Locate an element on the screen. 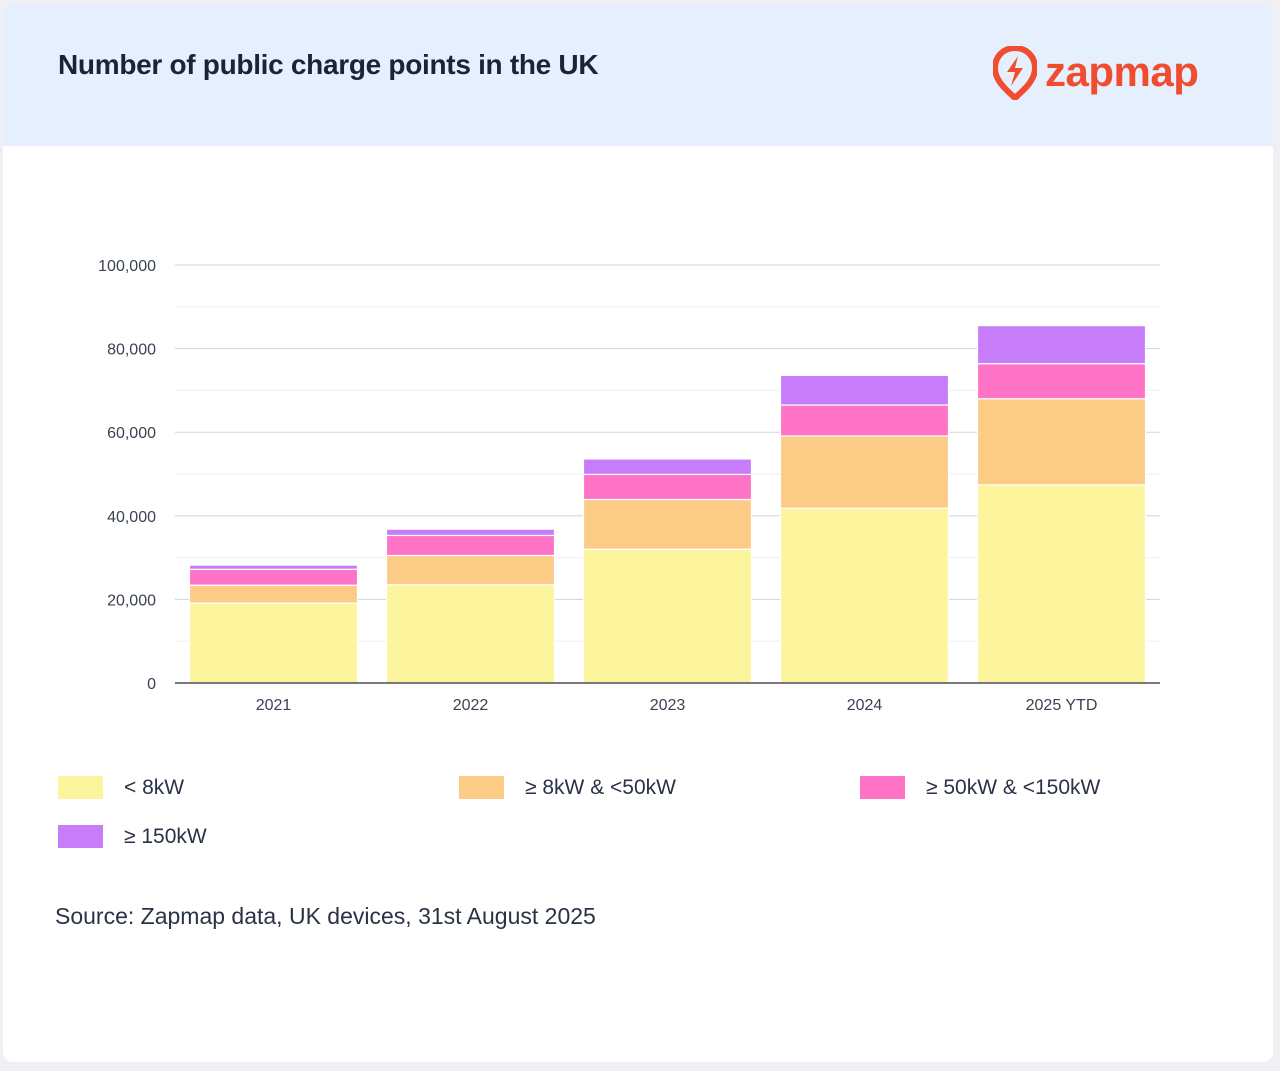  legend-label: ≥ 150kW is located at coordinates (165, 836).